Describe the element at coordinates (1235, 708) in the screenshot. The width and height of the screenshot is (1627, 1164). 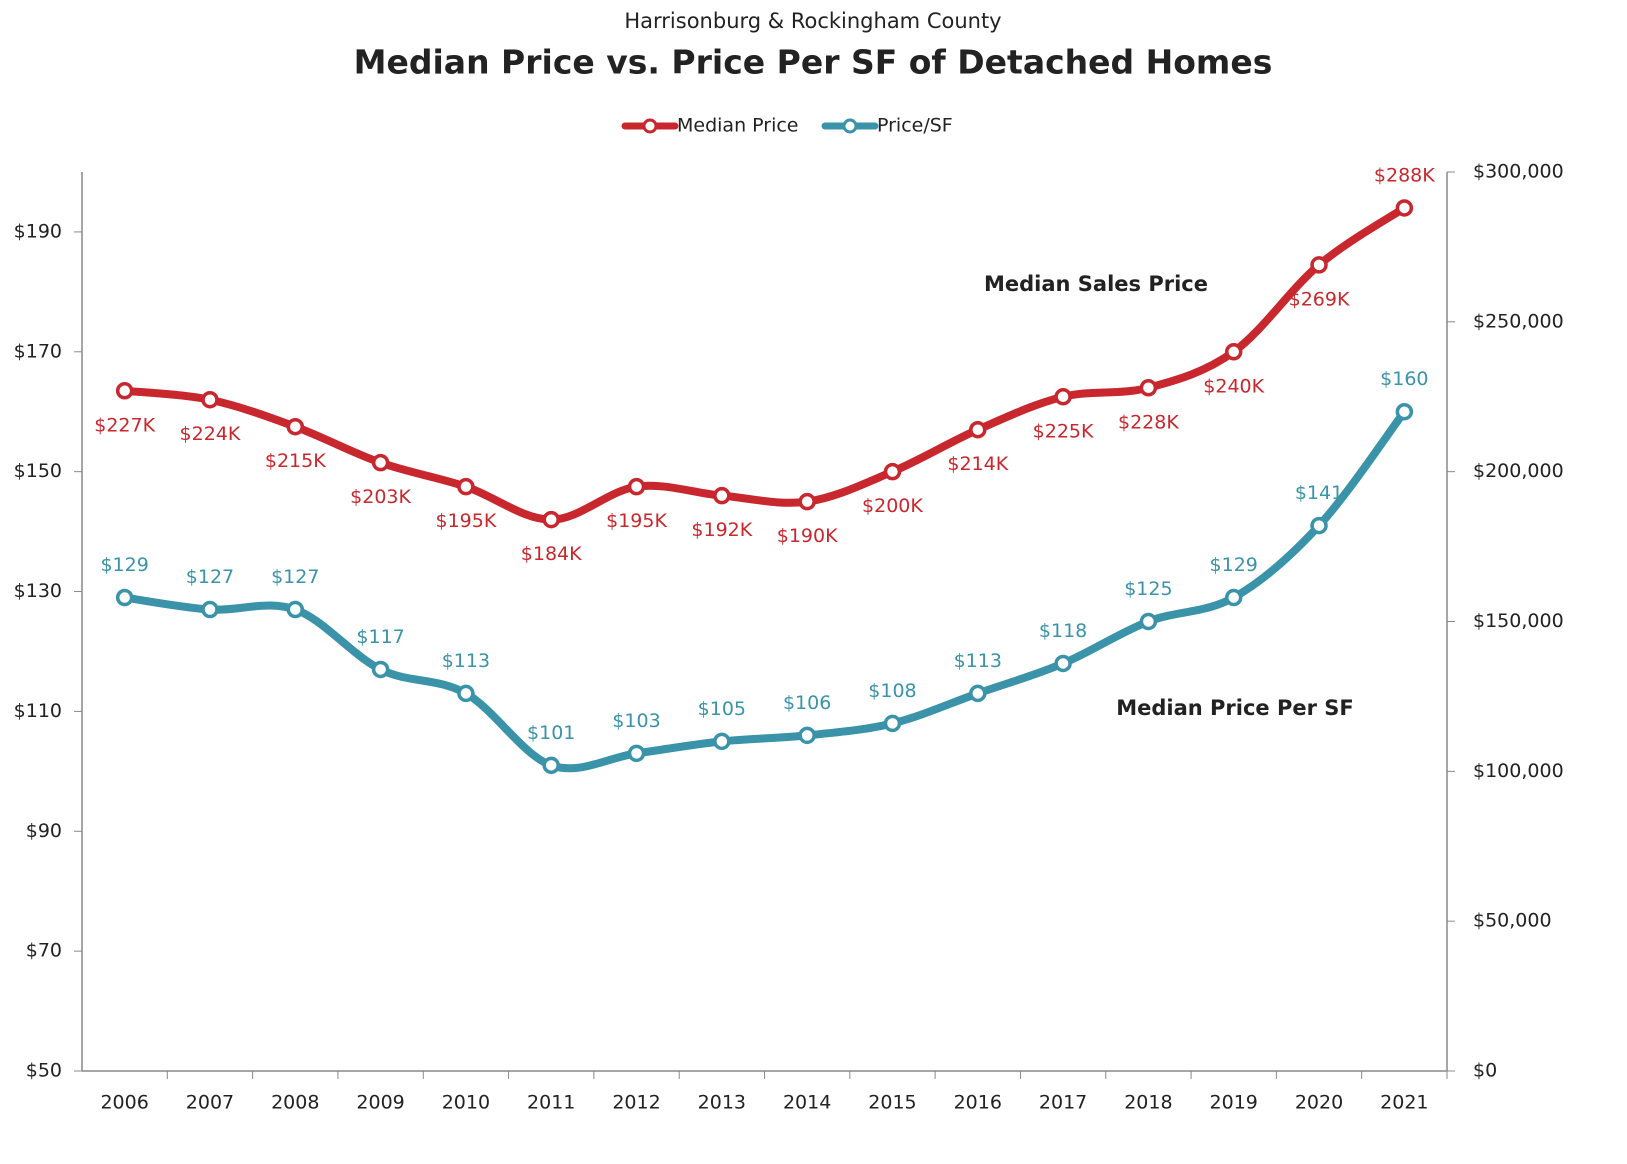
I see `annotation: Median Price Per SF` at that location.